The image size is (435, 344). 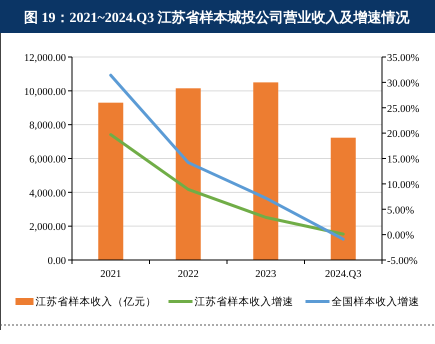 I want to click on y-tick-label: 8,000.00, so click(x=47, y=126).